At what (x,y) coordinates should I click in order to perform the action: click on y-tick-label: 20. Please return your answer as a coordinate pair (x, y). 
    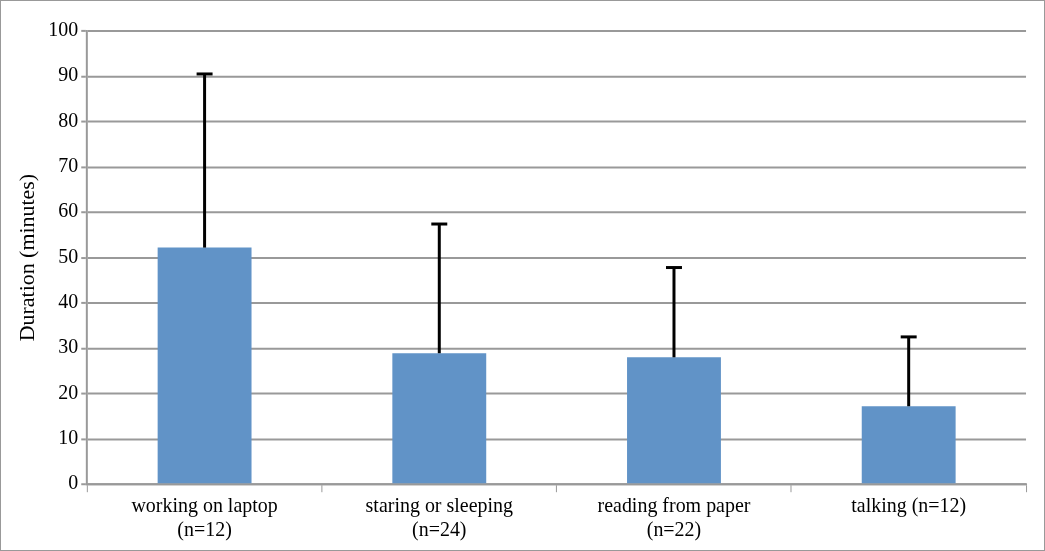
    Looking at the image, I should click on (68, 391).